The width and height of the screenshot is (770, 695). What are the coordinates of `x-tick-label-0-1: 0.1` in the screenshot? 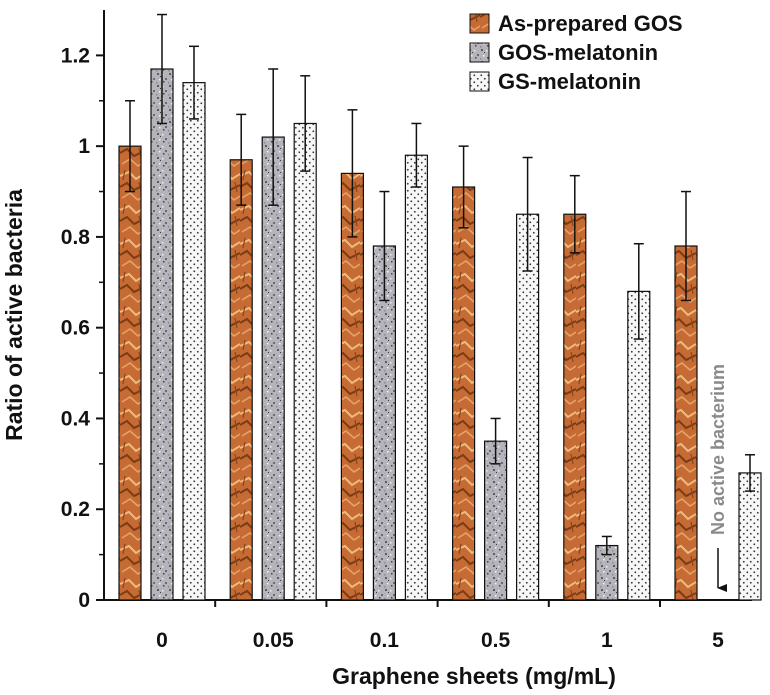 It's located at (385, 640).